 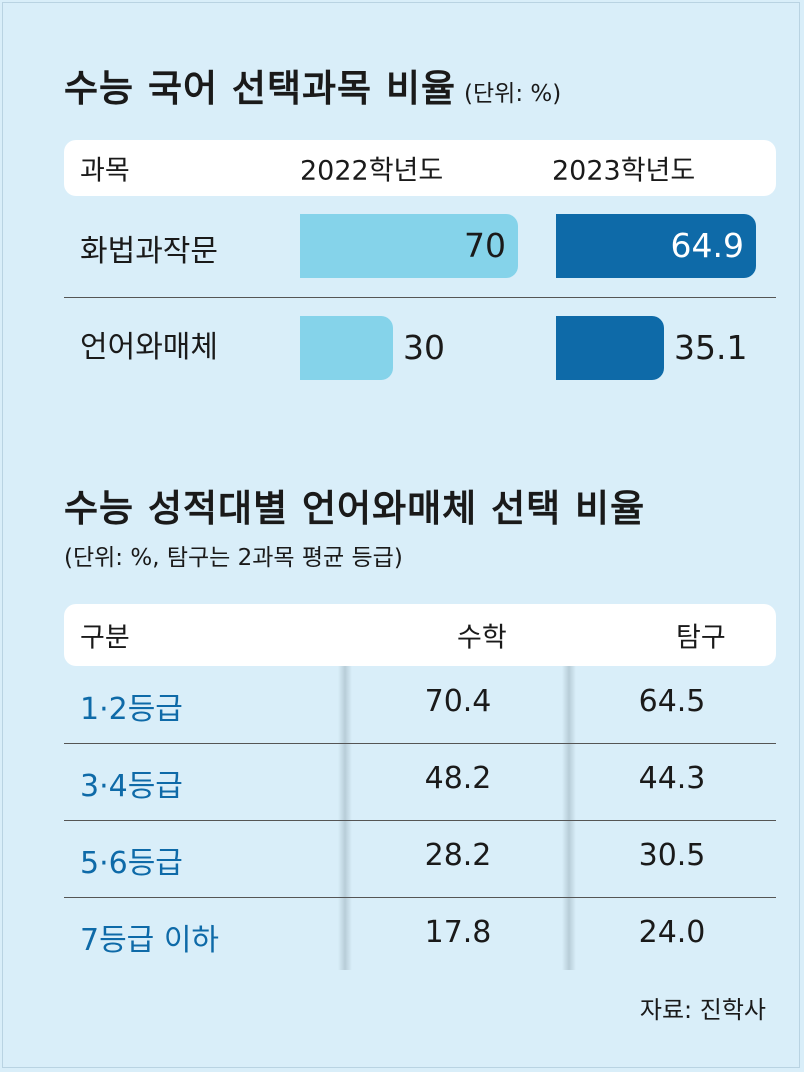 I want to click on category-label: 화법과작문, so click(x=149, y=251).